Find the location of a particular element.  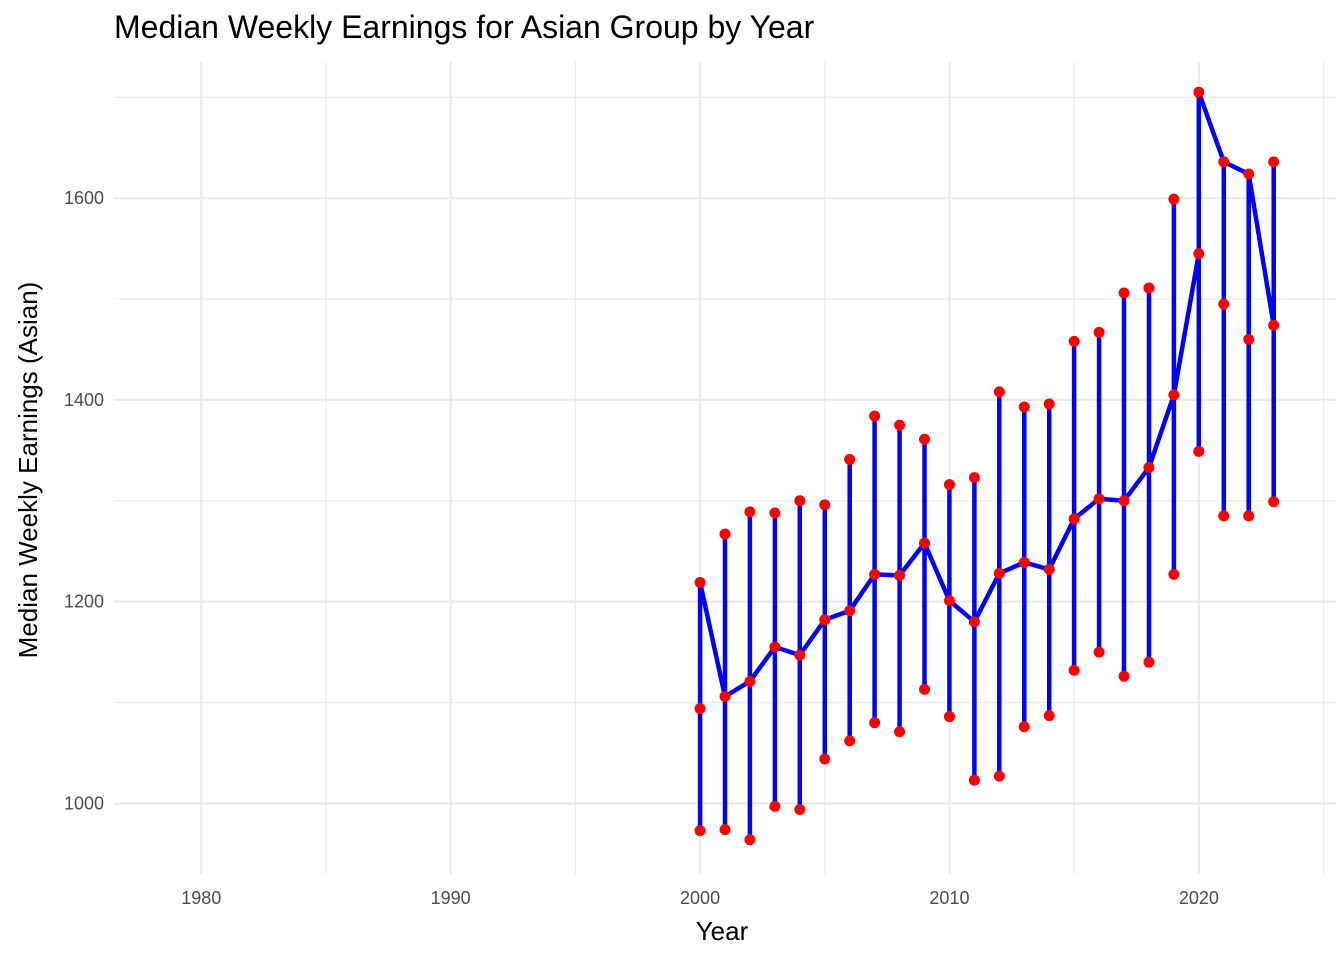

x-tick-label: 2020 is located at coordinates (1199, 898).